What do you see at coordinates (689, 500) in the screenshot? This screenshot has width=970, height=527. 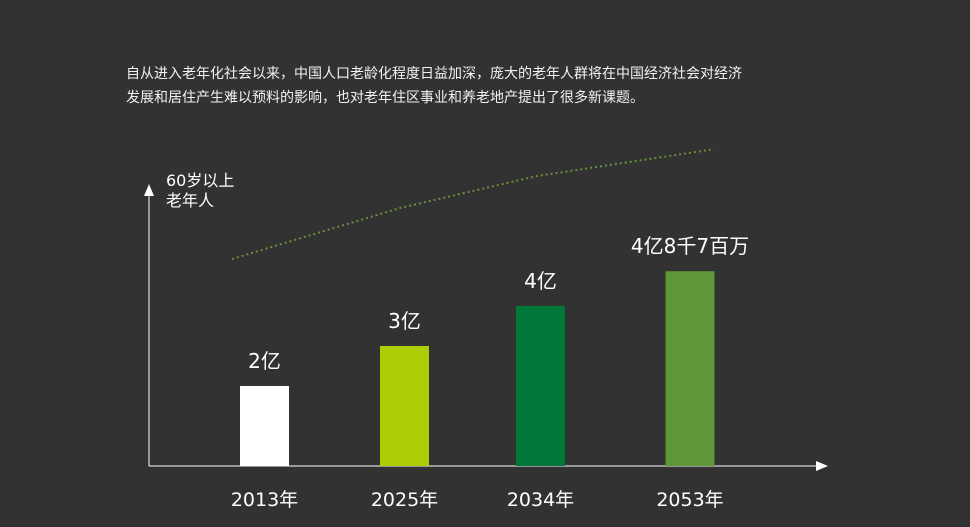 I see `category-label-3: 2053年` at bounding box center [689, 500].